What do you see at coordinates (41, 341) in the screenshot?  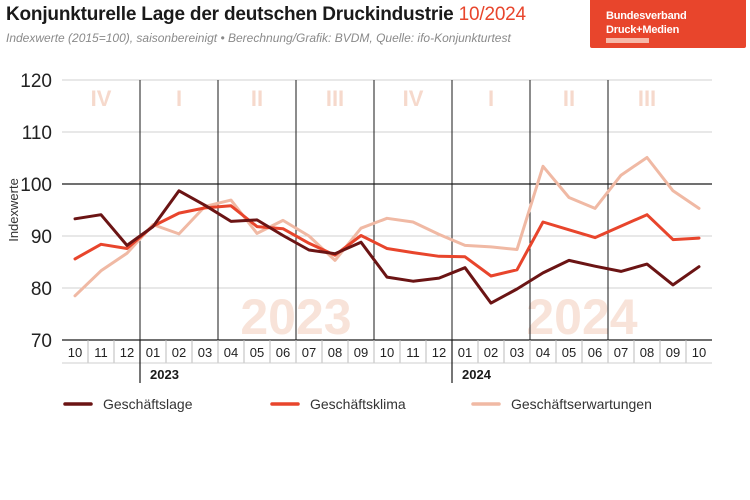 I see `y-tick-70: 70` at bounding box center [41, 341].